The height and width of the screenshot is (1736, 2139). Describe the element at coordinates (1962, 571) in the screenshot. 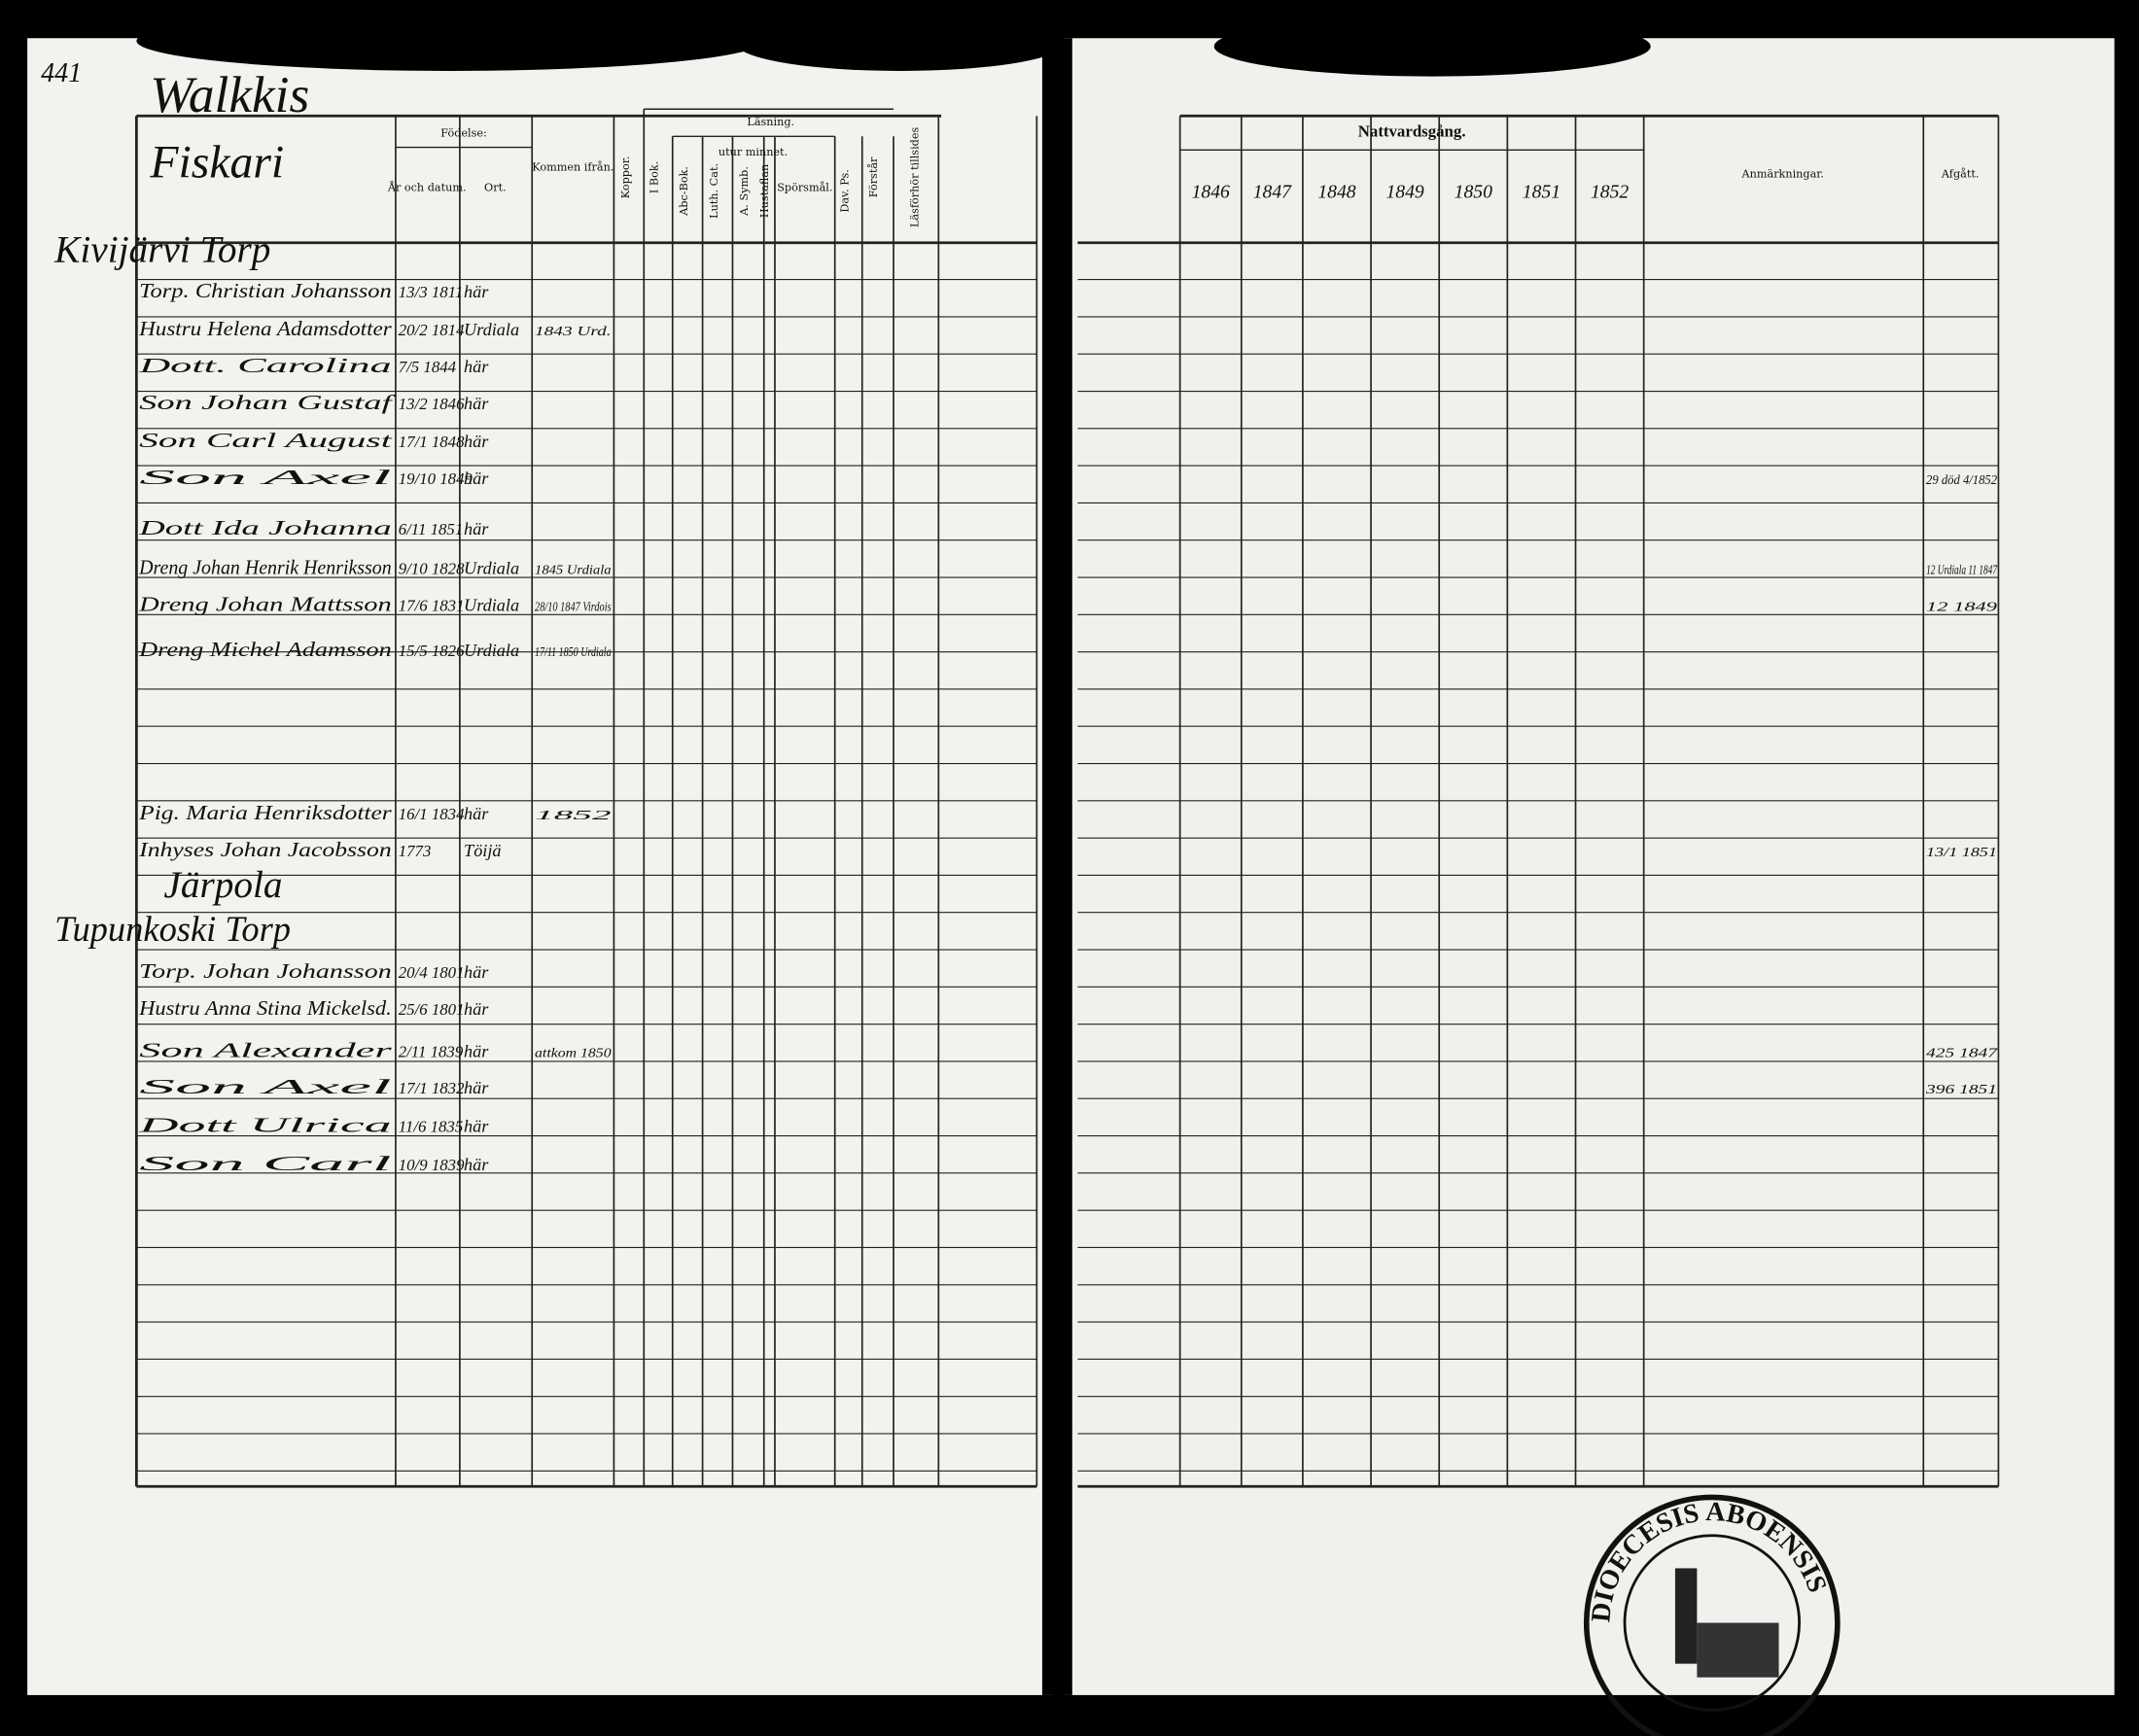

I see `departed: 12 Urdiala 11 1847` at that location.